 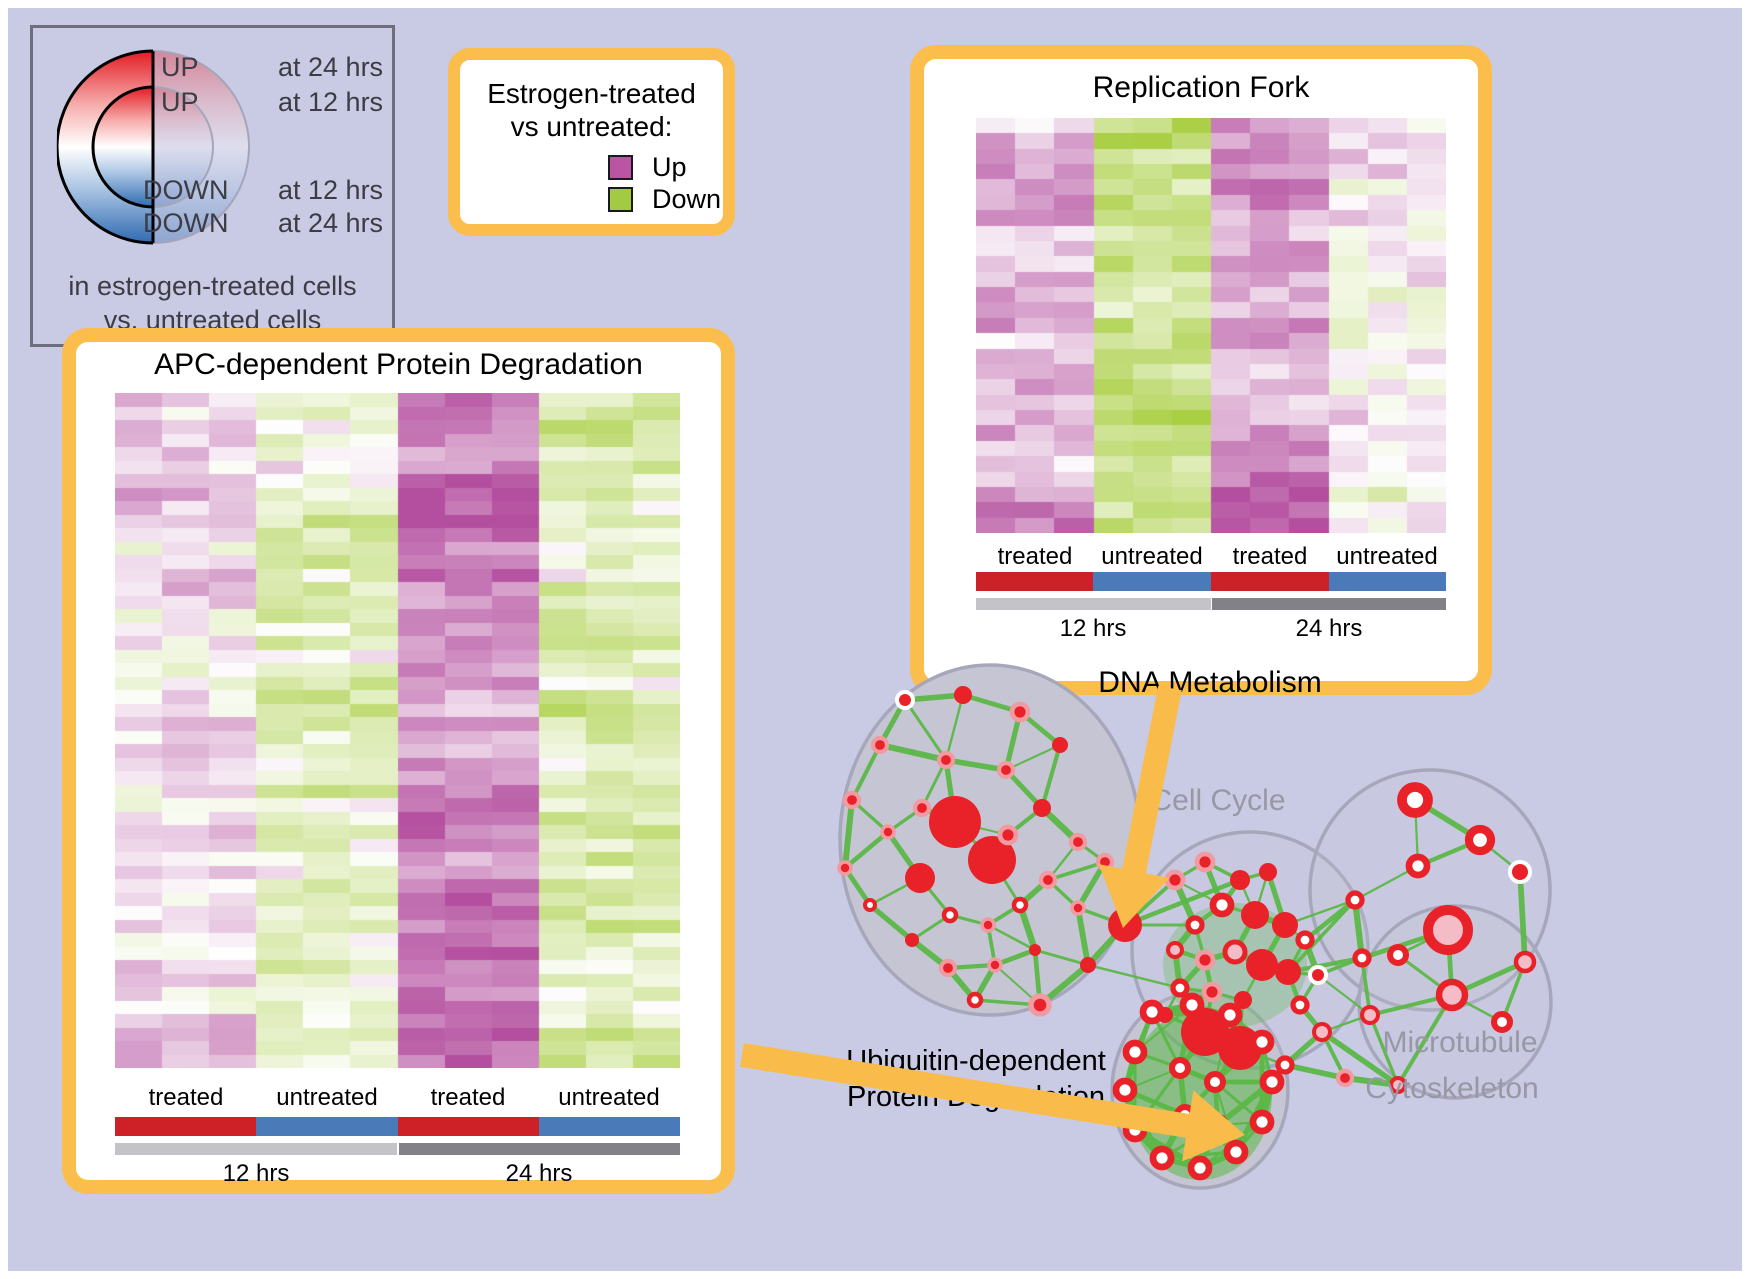 What do you see at coordinates (687, 199) in the screenshot?
I see `down-label: Down` at bounding box center [687, 199].